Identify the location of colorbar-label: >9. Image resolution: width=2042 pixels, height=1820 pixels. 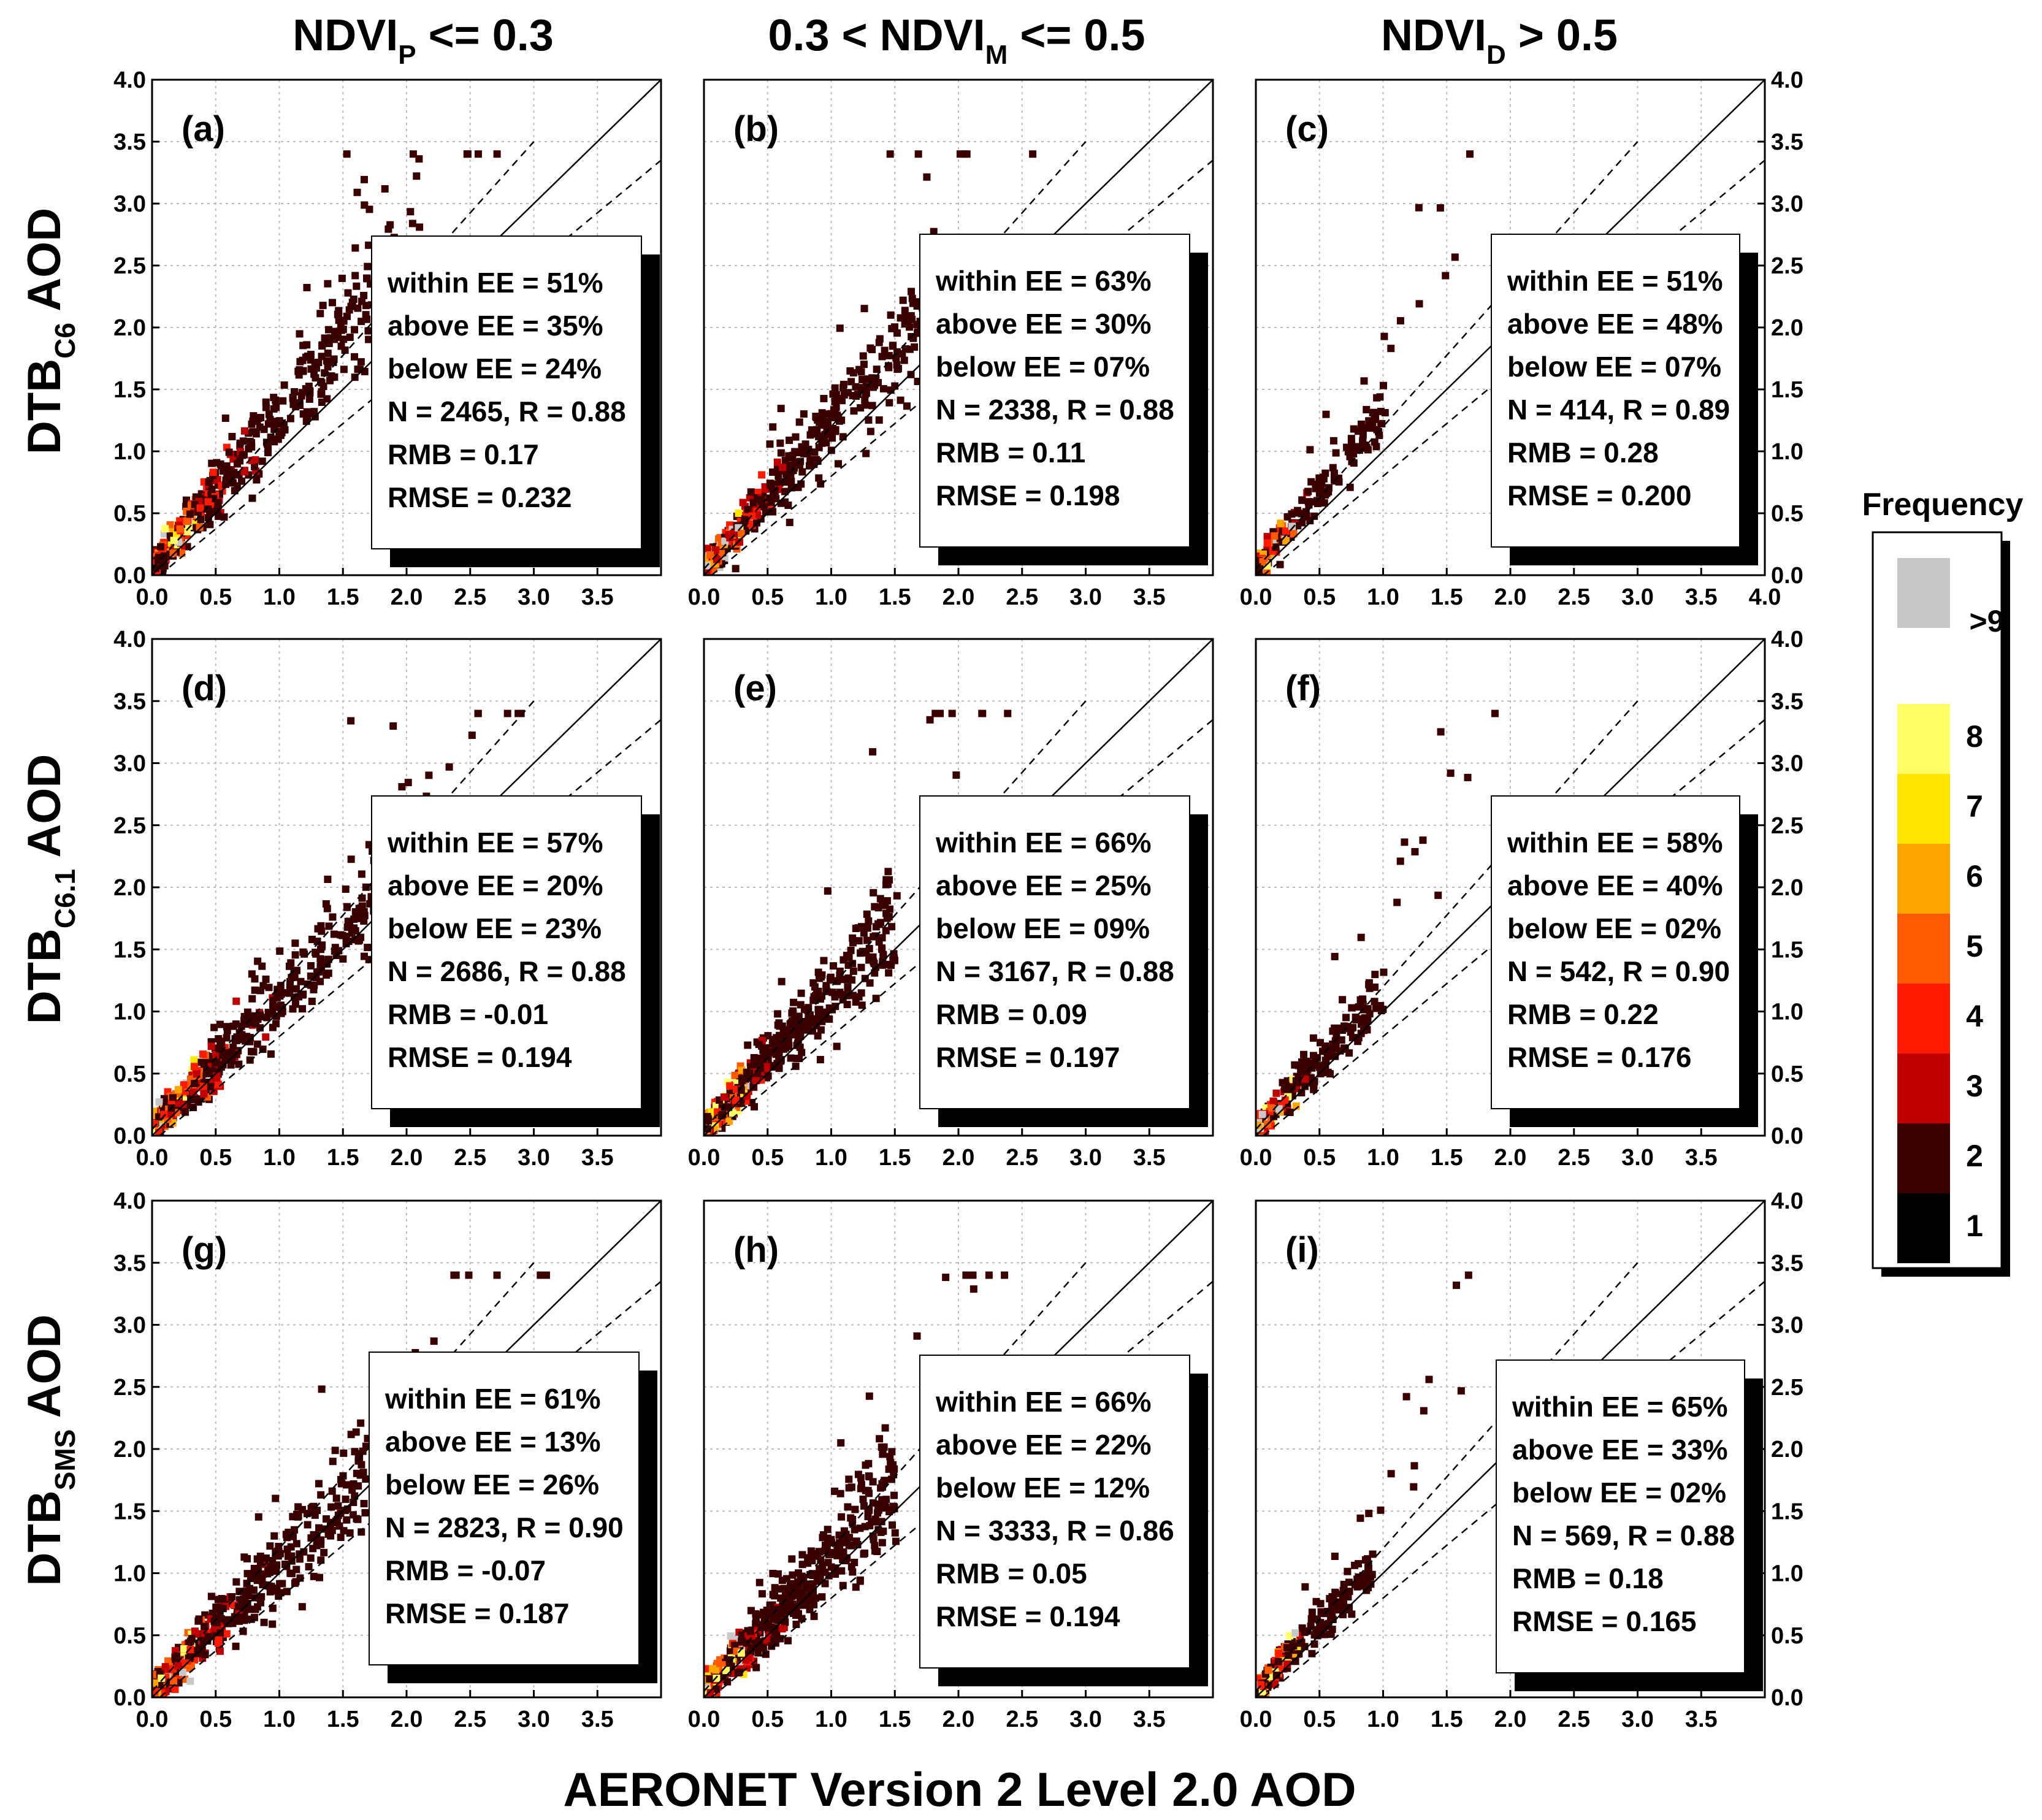
(1986, 621).